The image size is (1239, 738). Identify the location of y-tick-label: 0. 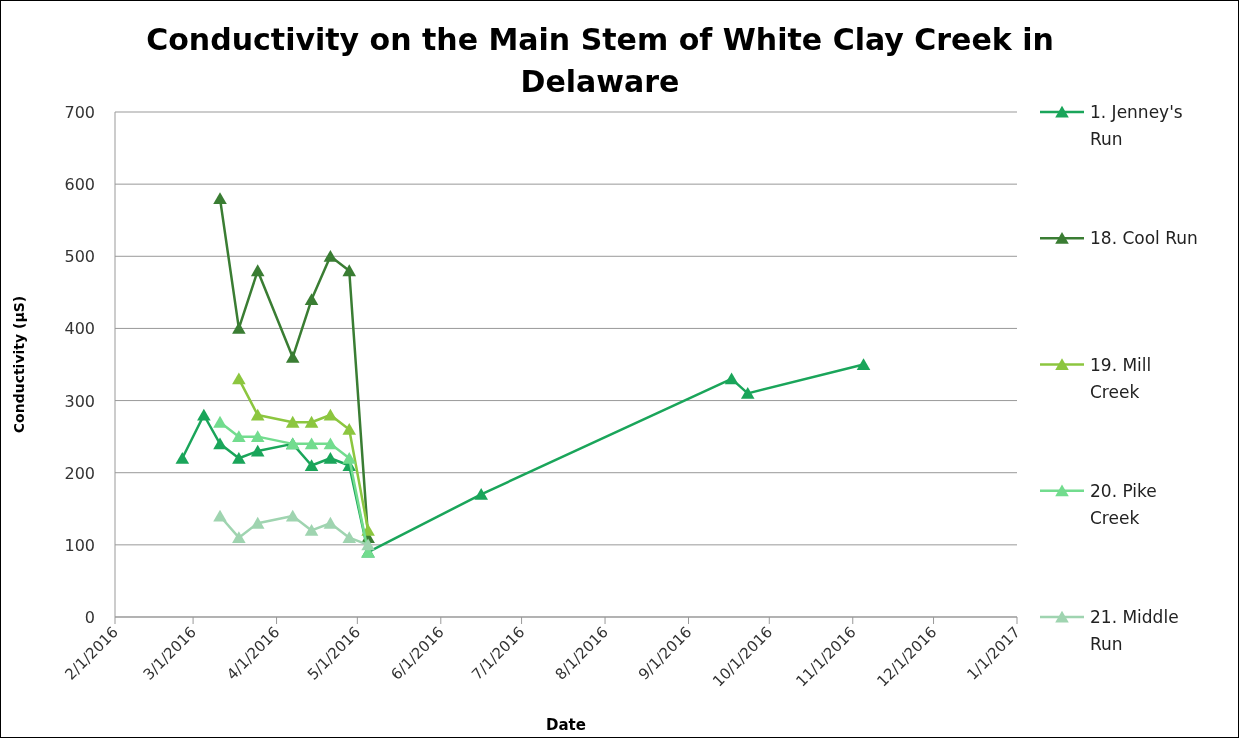
(89, 617).